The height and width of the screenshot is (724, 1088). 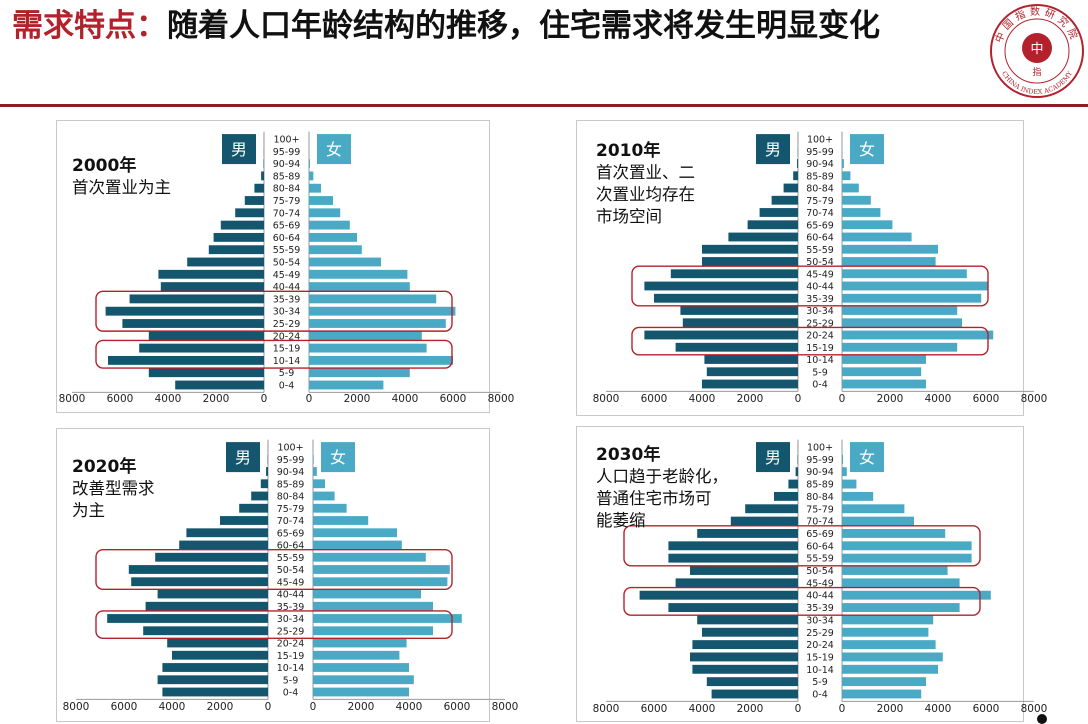 I want to click on age-label: 55-59, so click(x=820, y=250).